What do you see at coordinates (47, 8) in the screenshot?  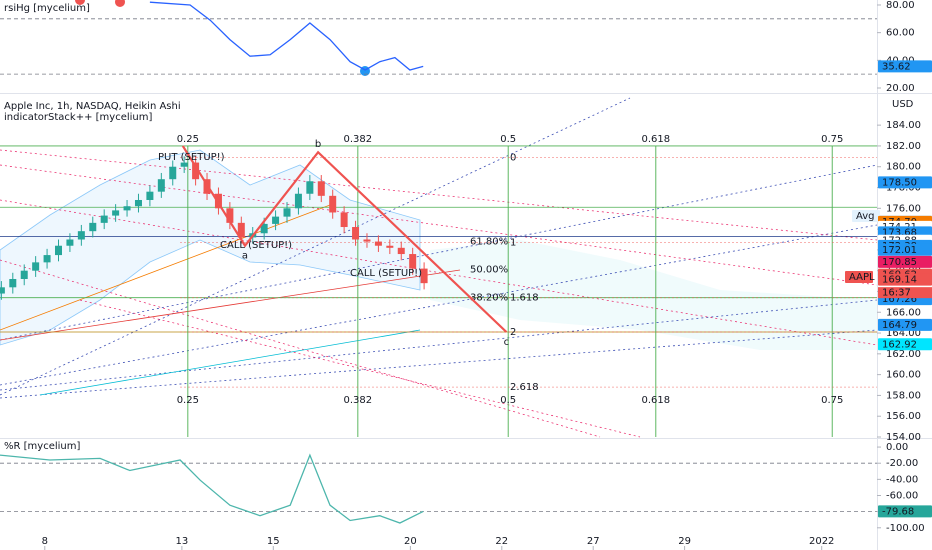 I see `rsi-title: rsiHg [mycelium]` at bounding box center [47, 8].